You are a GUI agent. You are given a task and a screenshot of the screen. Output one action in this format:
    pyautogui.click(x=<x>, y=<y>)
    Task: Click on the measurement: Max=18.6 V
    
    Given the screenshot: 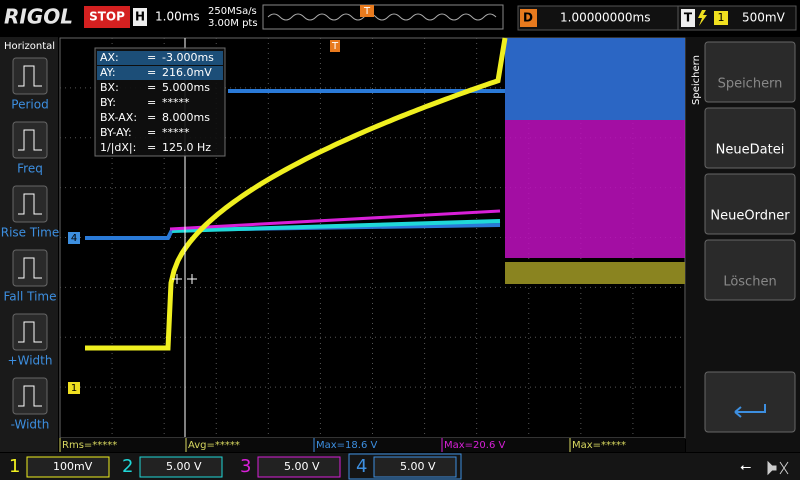 What is the action you would take?
    pyautogui.click(x=346, y=445)
    